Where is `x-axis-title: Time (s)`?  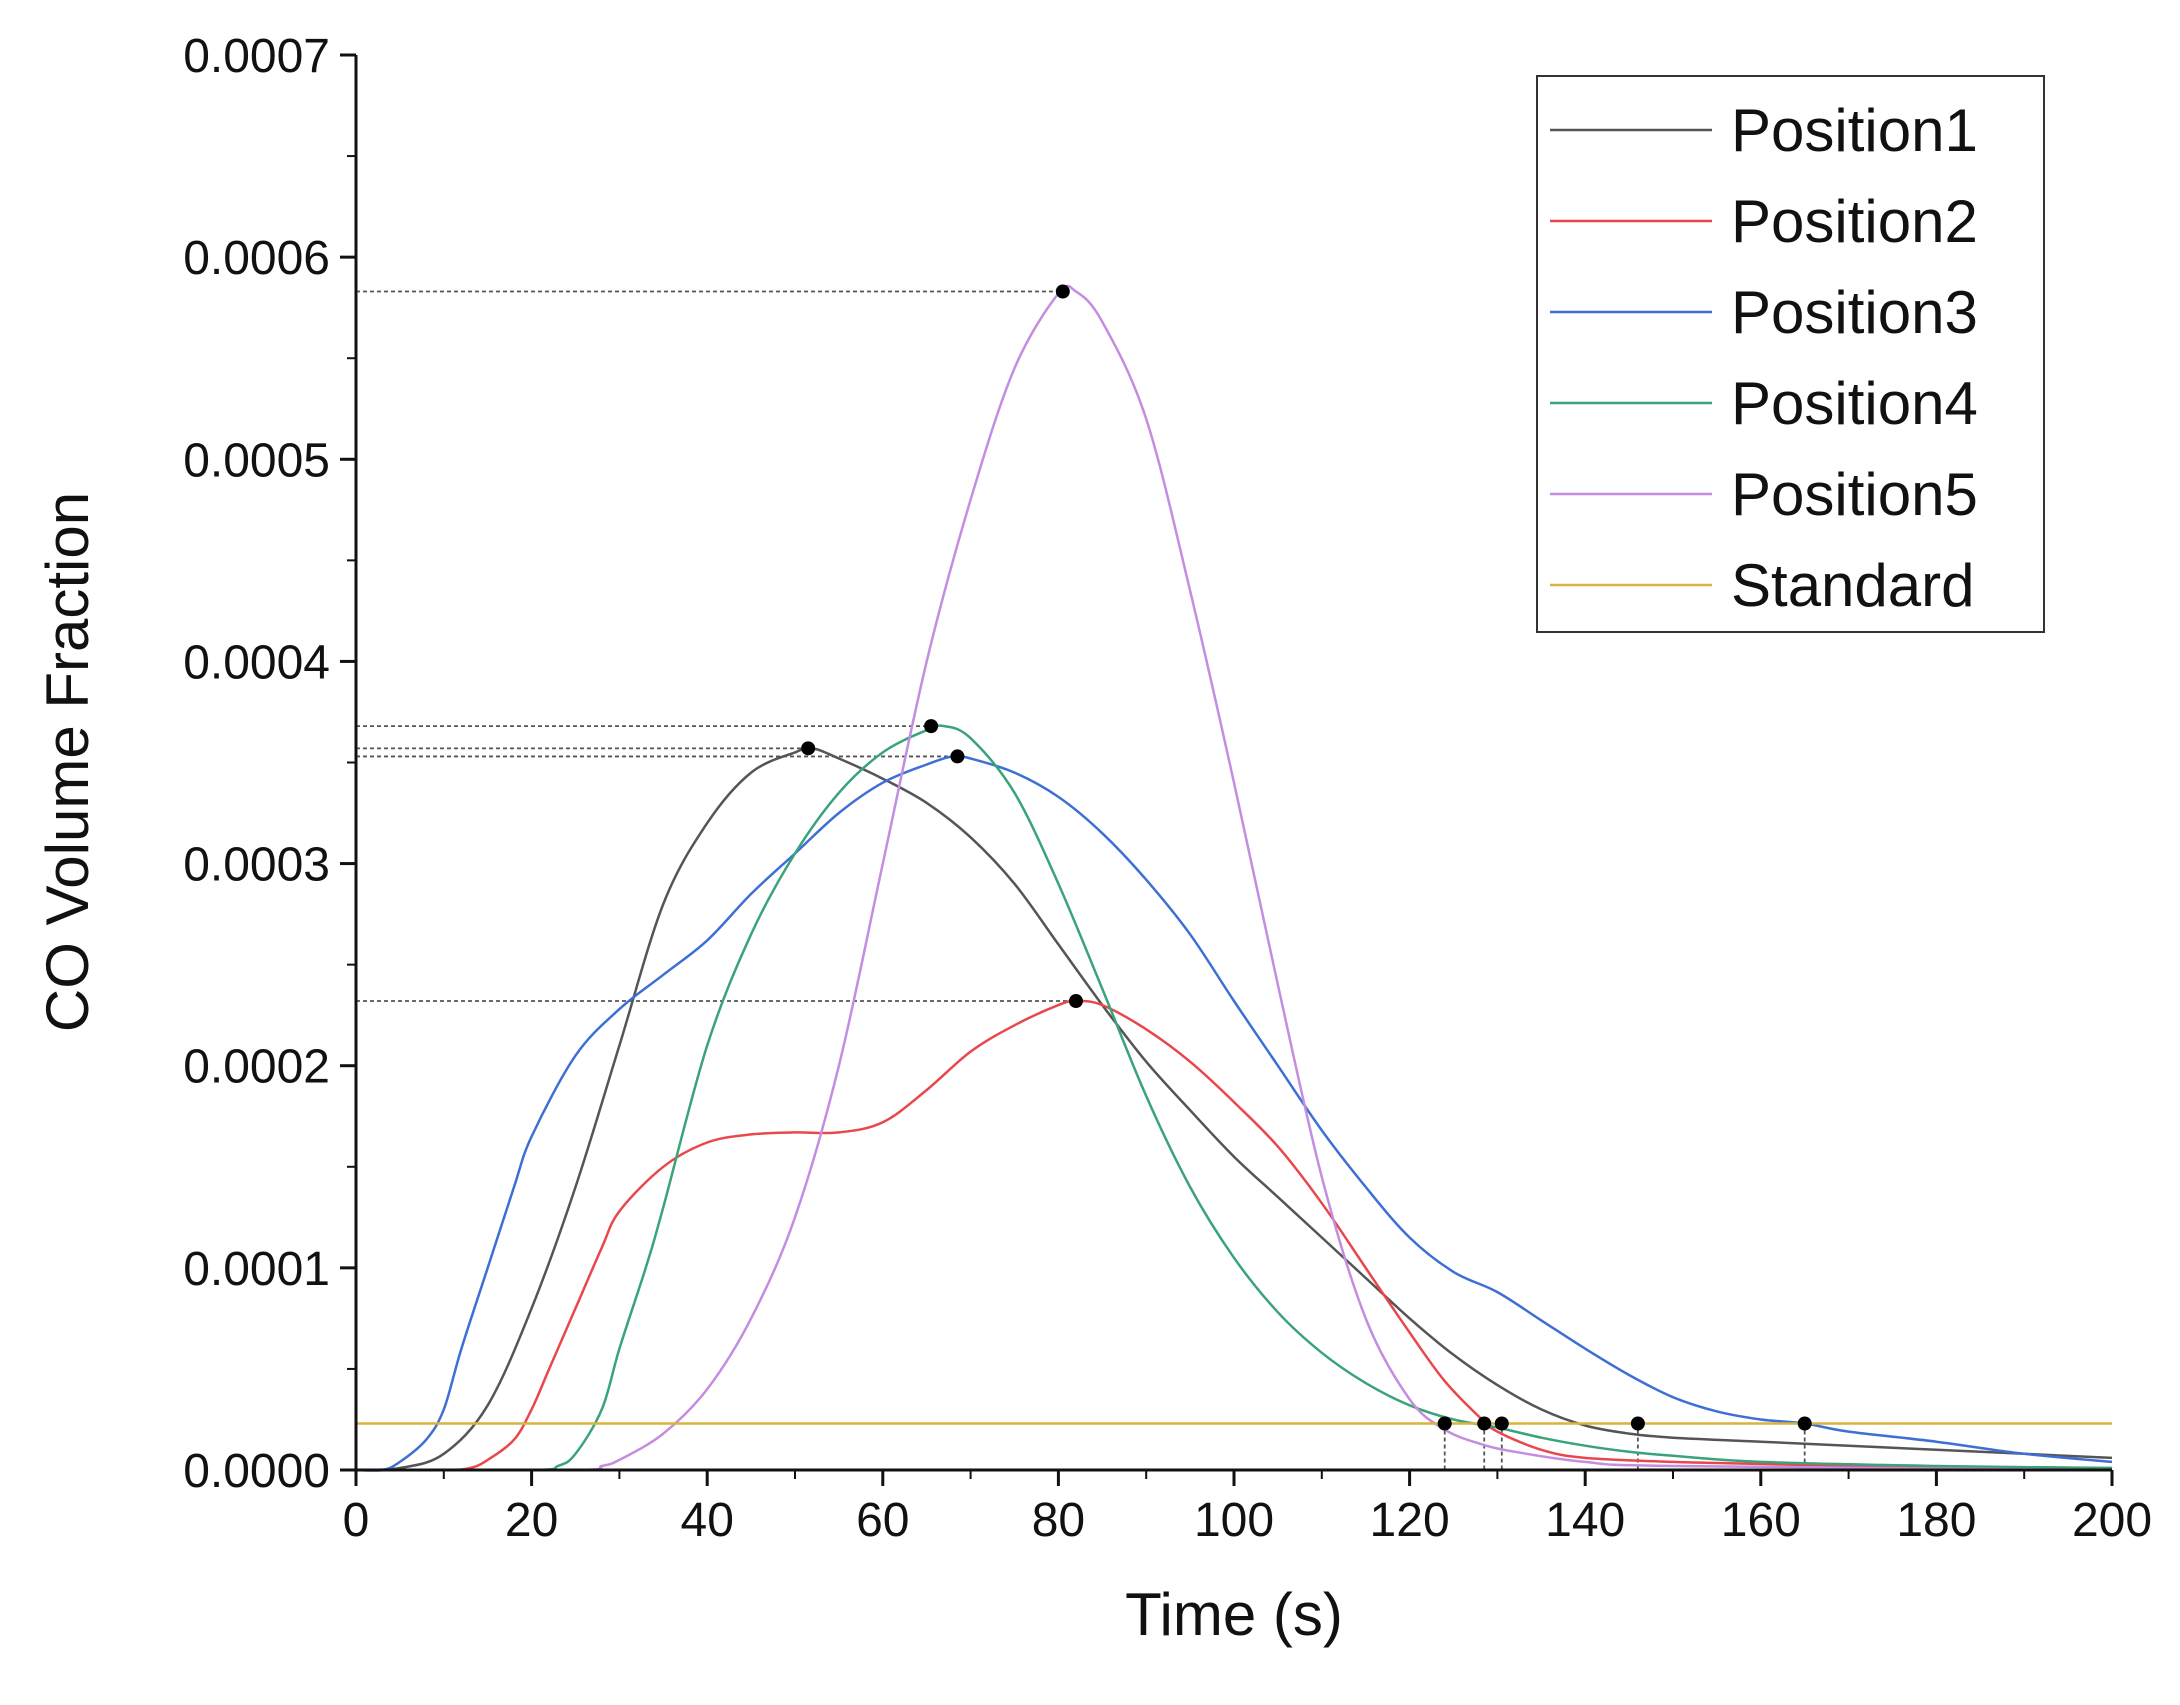 x-axis-title: Time (s) is located at coordinates (1234, 1614).